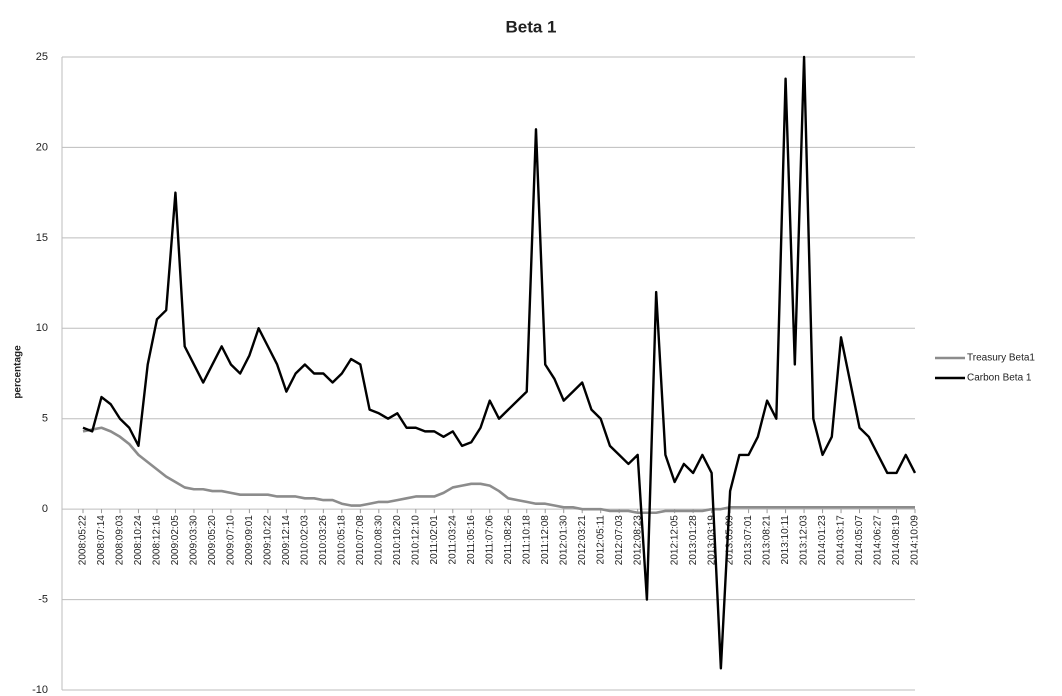 The image size is (1062, 696). I want to click on y-tick-label: -10, so click(40, 690).